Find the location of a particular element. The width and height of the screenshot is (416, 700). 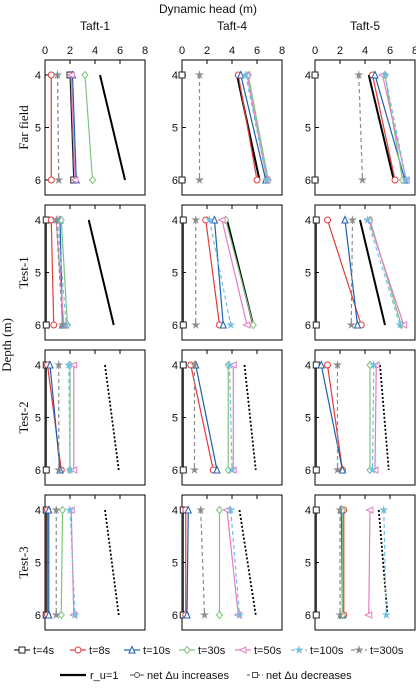

legend-entry: t=300s is located at coordinates (387, 651).